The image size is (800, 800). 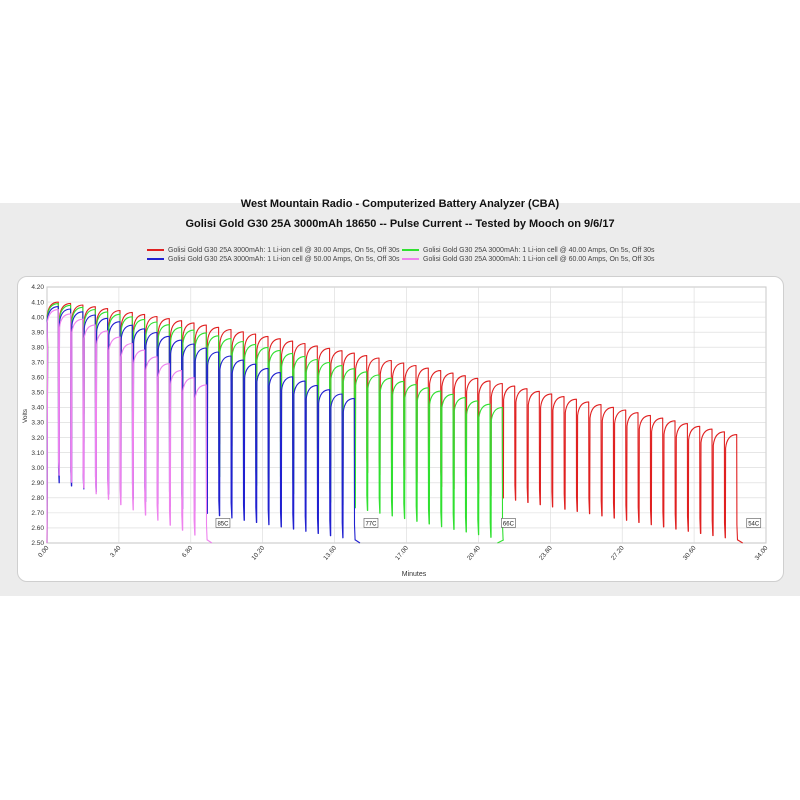 I want to click on y-tick-label: 3.00, so click(x=37, y=468).